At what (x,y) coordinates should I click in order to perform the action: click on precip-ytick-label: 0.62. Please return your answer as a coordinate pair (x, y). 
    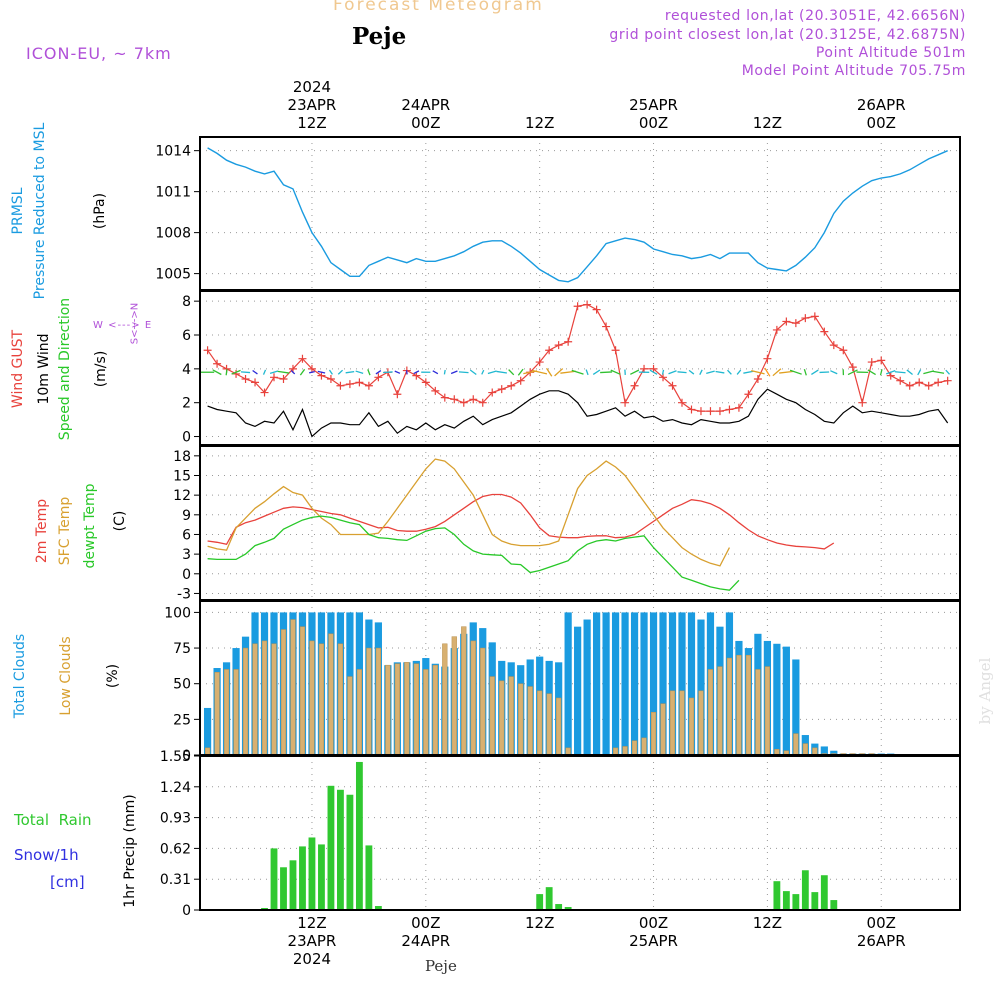
    Looking at the image, I should click on (175, 849).